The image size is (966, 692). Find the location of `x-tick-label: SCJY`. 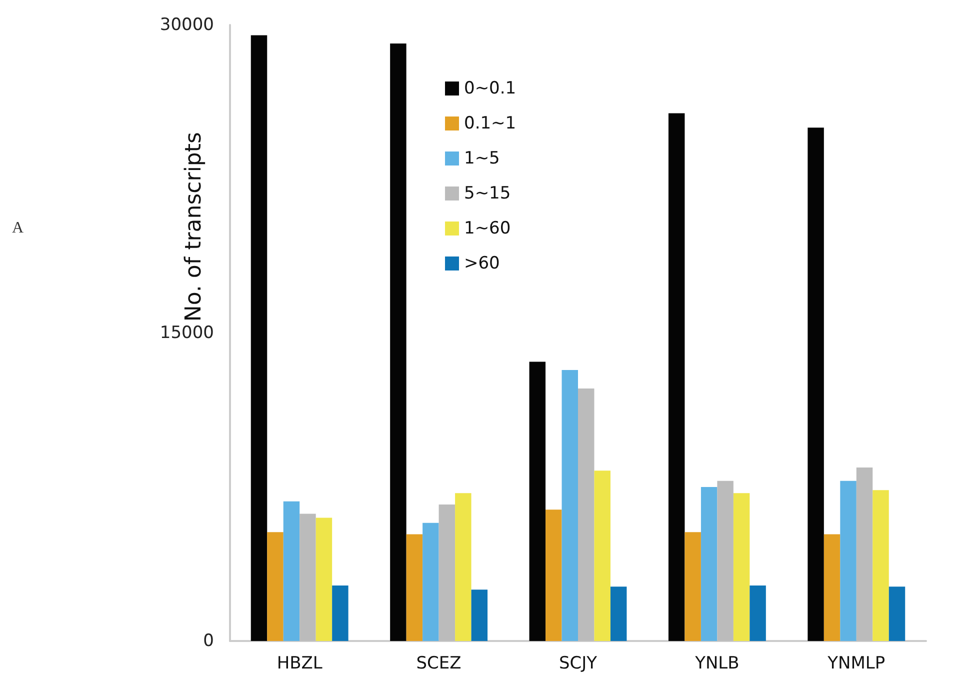

x-tick-label: SCJY is located at coordinates (578, 664).